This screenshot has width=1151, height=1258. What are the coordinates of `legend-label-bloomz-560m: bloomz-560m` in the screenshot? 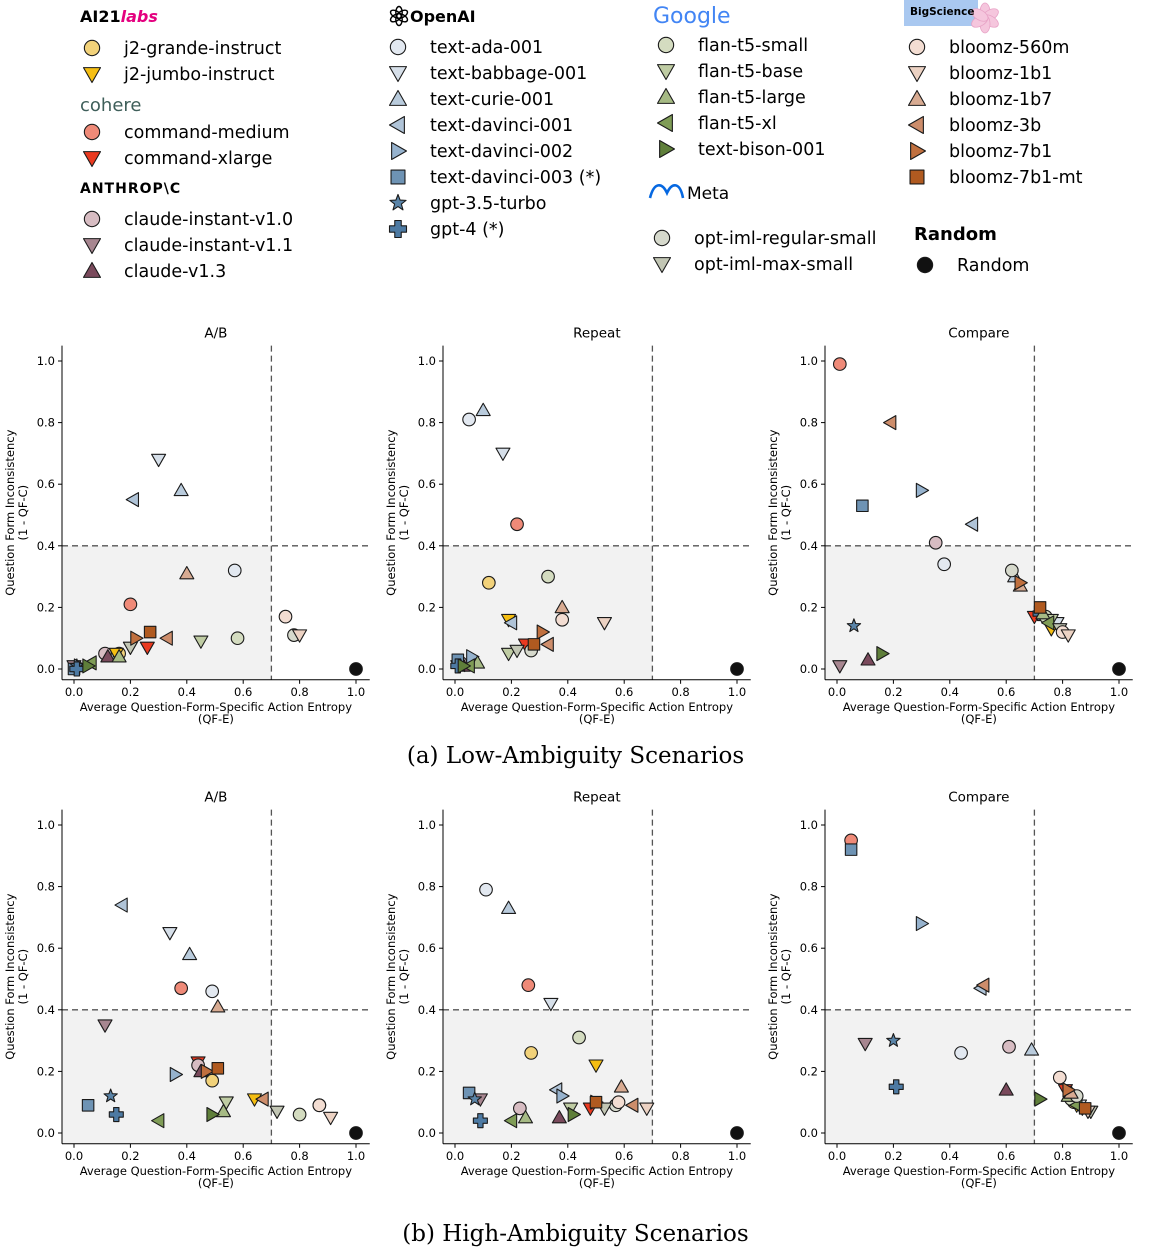 It's located at (1009, 48).